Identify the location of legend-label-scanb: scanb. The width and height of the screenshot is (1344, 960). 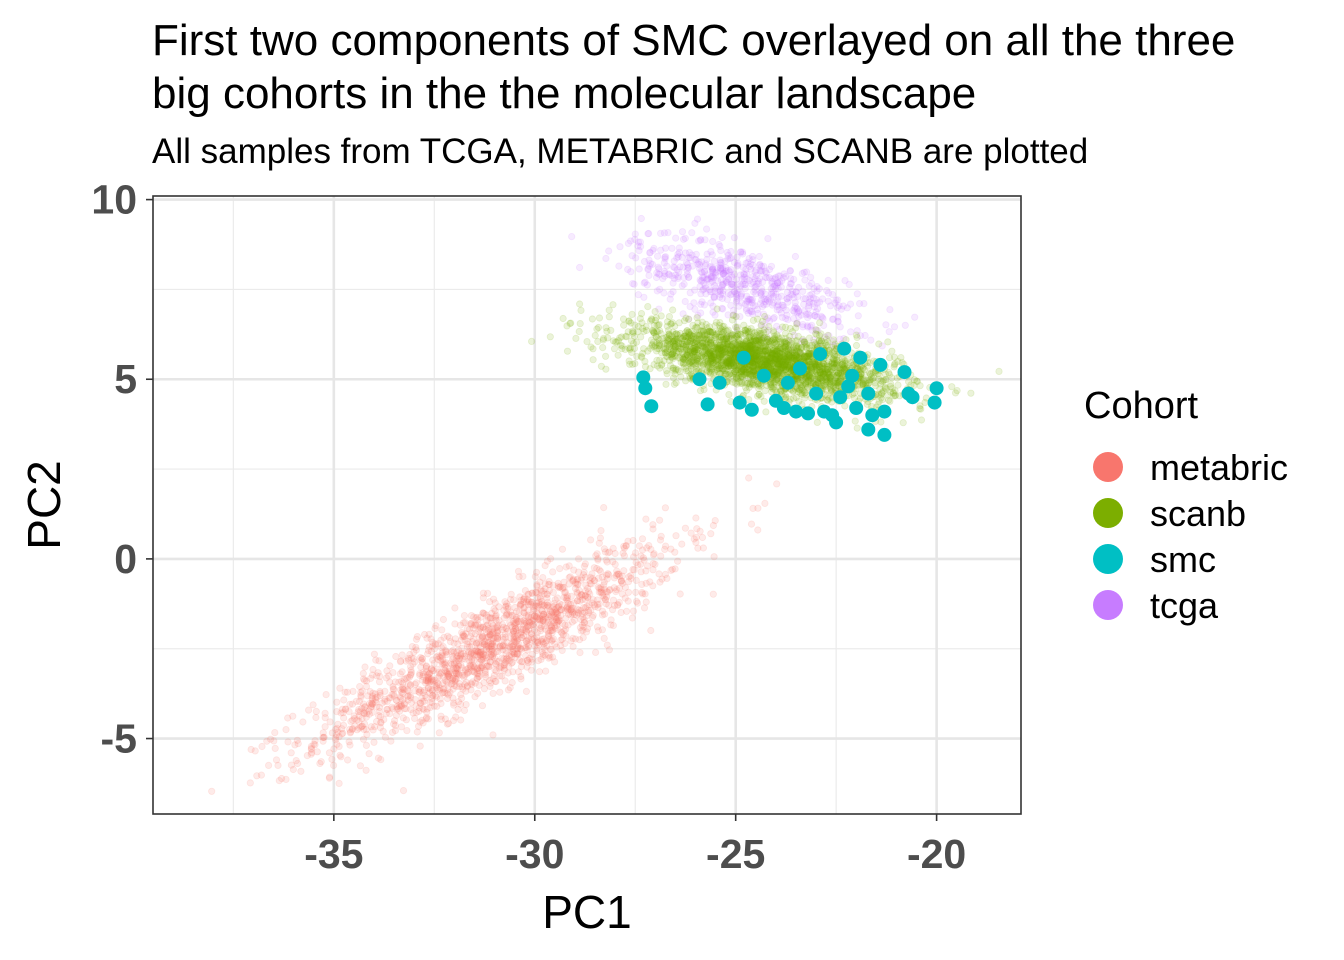
(1198, 513).